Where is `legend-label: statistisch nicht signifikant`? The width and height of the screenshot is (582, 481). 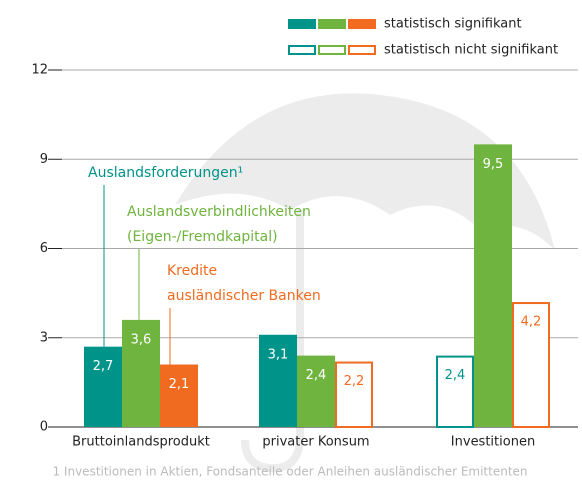
legend-label: statistisch nicht signifikant is located at coordinates (471, 50).